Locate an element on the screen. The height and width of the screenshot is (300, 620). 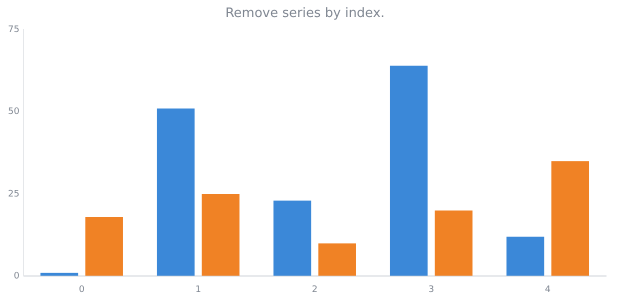
x-tick-label: 4 is located at coordinates (547, 289).